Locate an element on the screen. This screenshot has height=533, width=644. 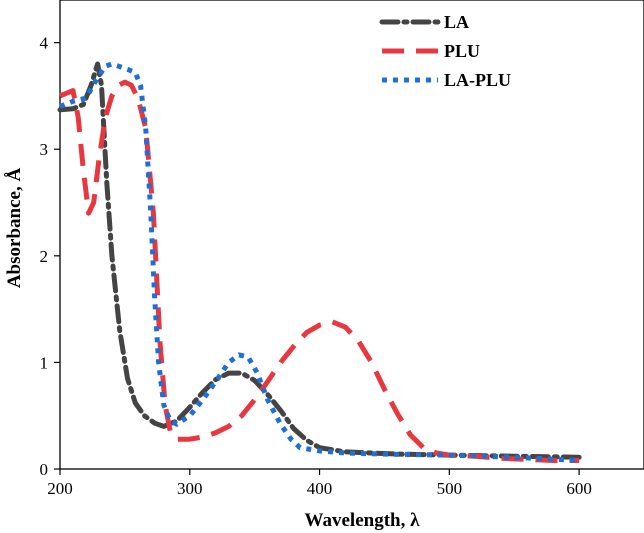
y-tick-label: 4 is located at coordinates (44, 43).